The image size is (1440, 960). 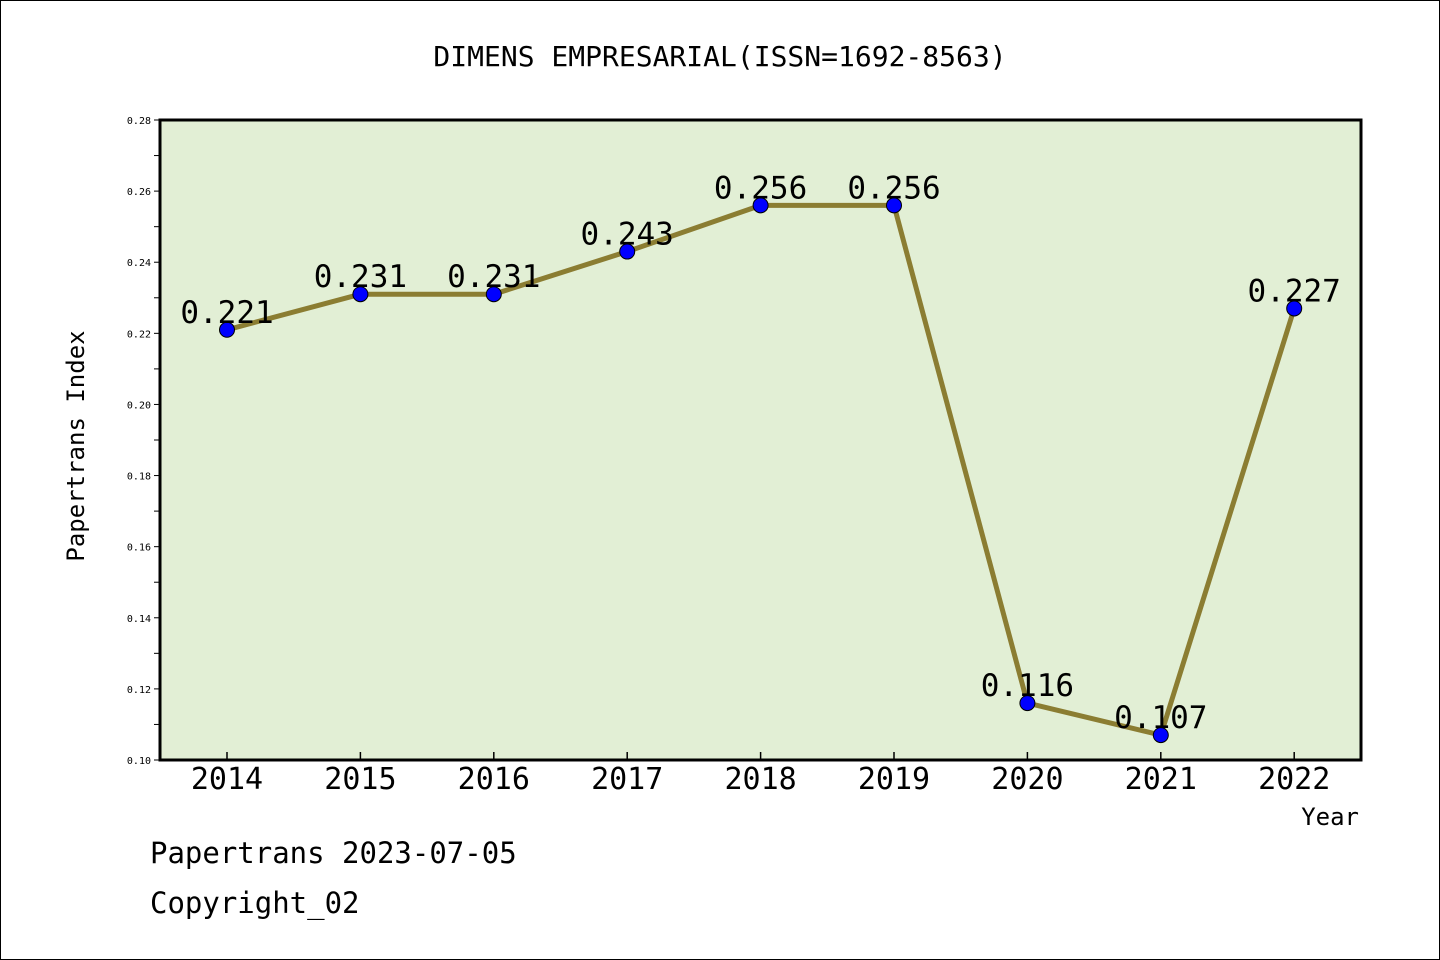 I want to click on data-point-2020, so click(x=1027, y=703).